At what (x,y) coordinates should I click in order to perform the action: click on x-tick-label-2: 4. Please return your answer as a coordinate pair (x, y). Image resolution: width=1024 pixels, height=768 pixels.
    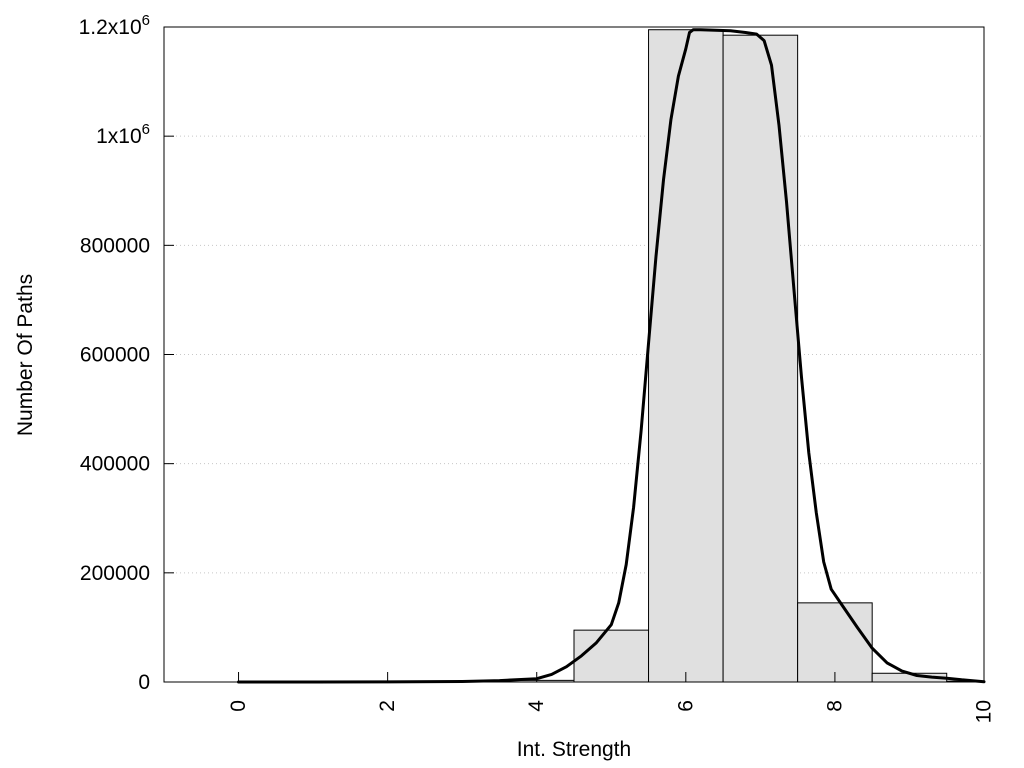
    Looking at the image, I should click on (536, 706).